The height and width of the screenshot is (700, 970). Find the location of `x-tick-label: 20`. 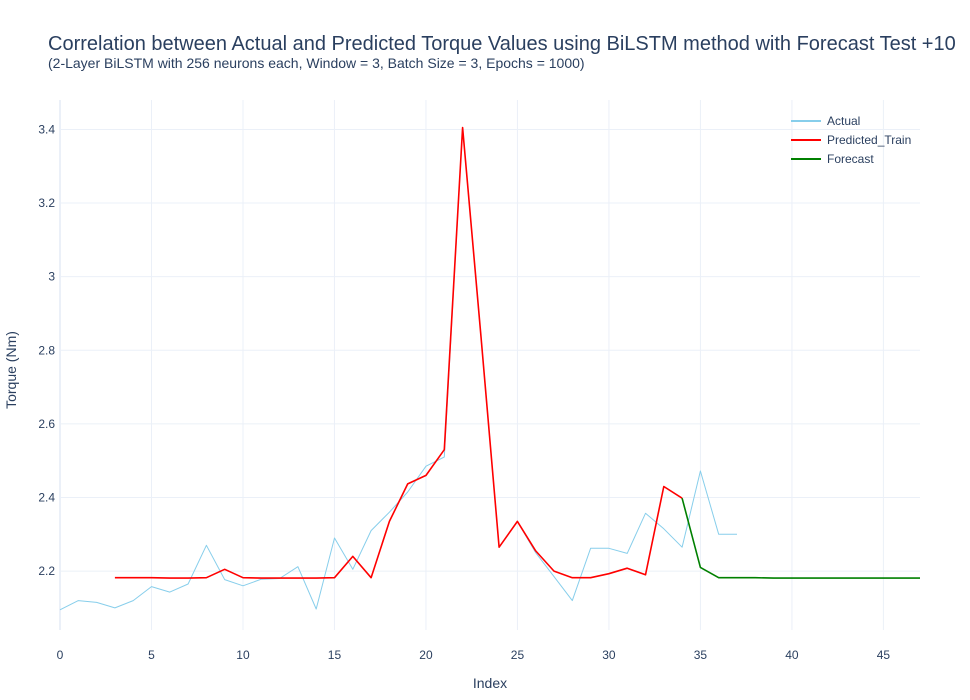

x-tick-label: 20 is located at coordinates (426, 655).